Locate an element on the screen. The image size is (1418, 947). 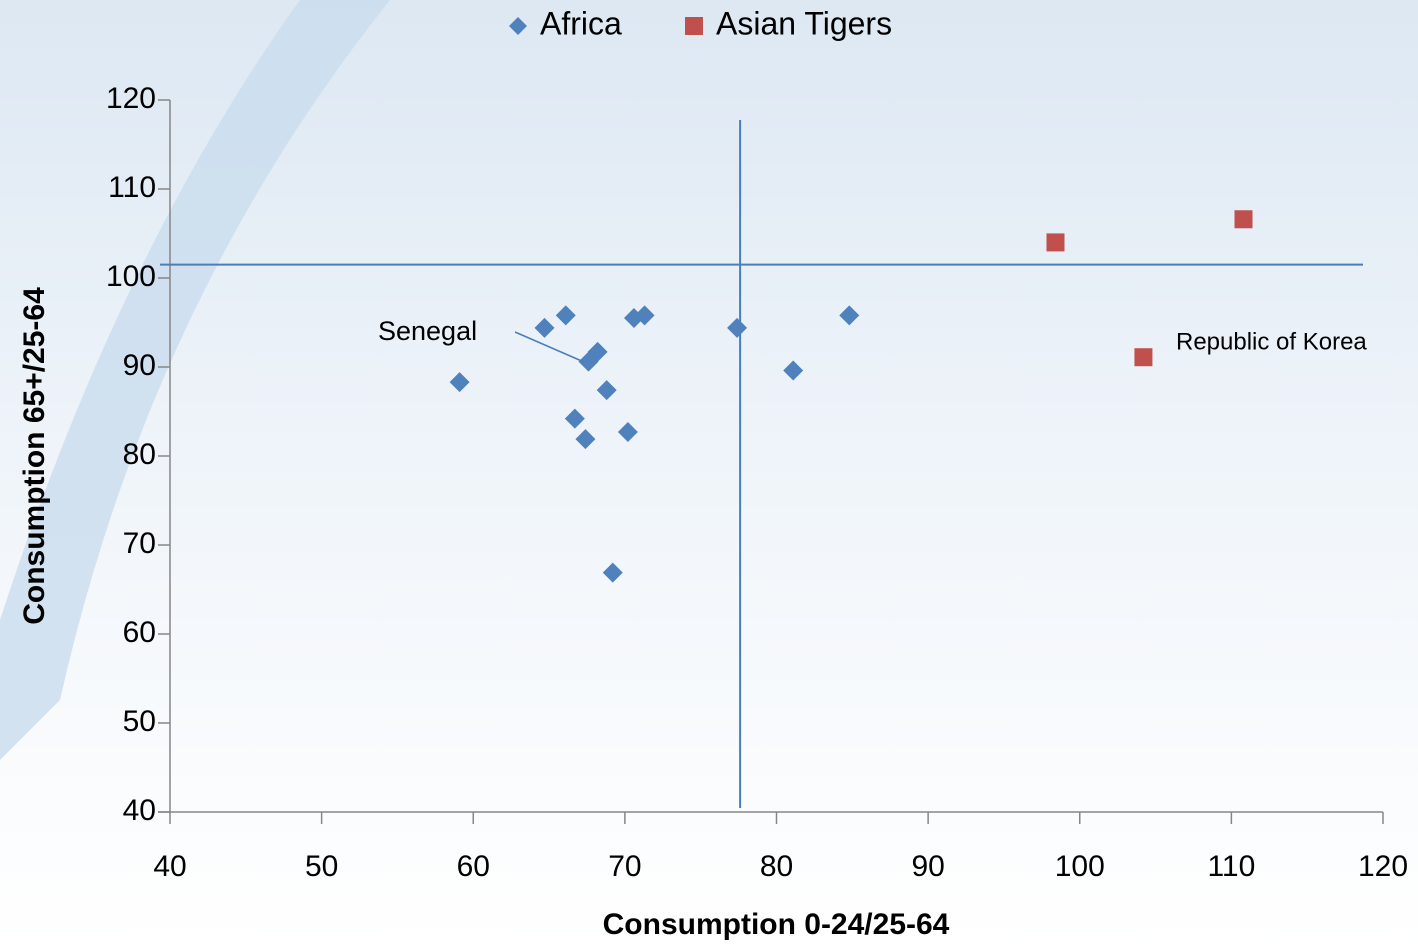
y-axis-label: Consumption 65+/25-64 is located at coordinates (34, 456).